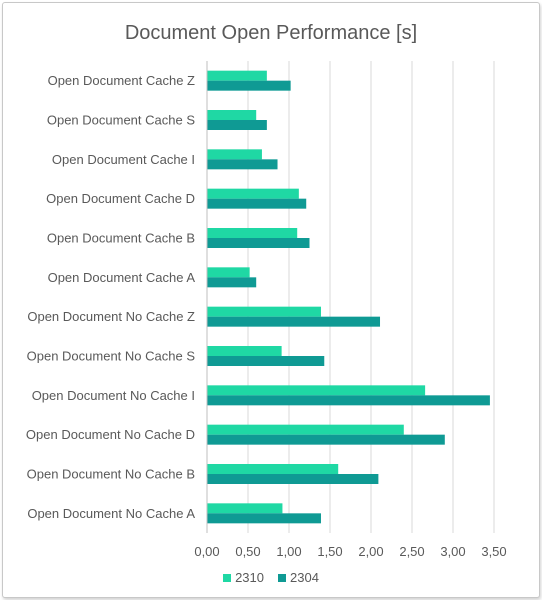 The height and width of the screenshot is (600, 542). Describe the element at coordinates (121, 120) in the screenshot. I see `category-label: Open Document Cache S` at that location.